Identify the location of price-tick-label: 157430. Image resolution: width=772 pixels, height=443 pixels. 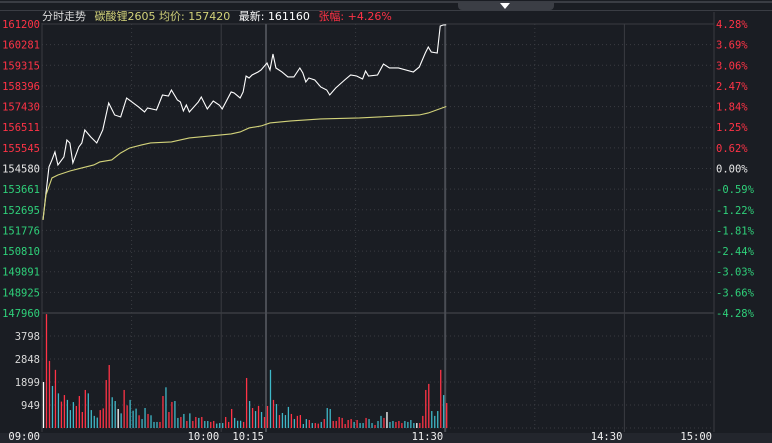
(21, 108).